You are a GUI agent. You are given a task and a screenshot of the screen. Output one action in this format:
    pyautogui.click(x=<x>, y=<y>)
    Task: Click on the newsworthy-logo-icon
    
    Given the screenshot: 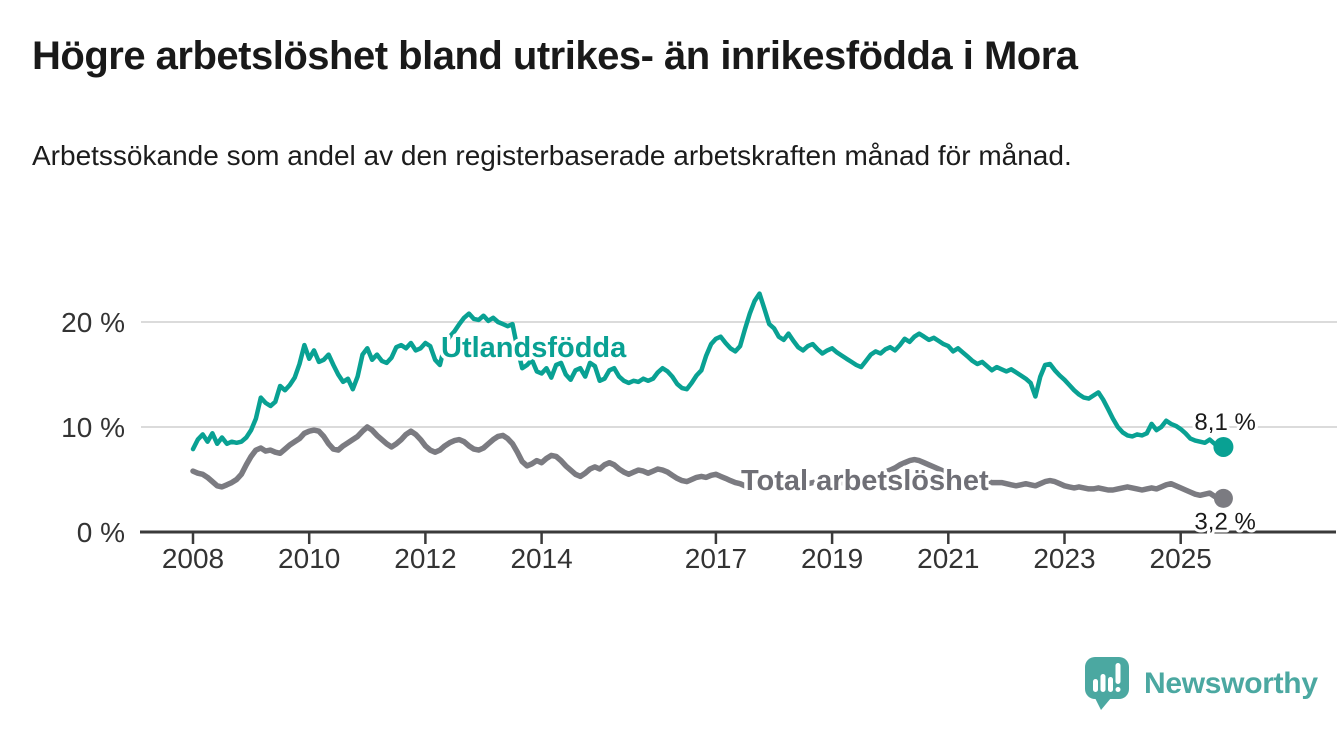 What is the action you would take?
    pyautogui.click(x=1107, y=683)
    